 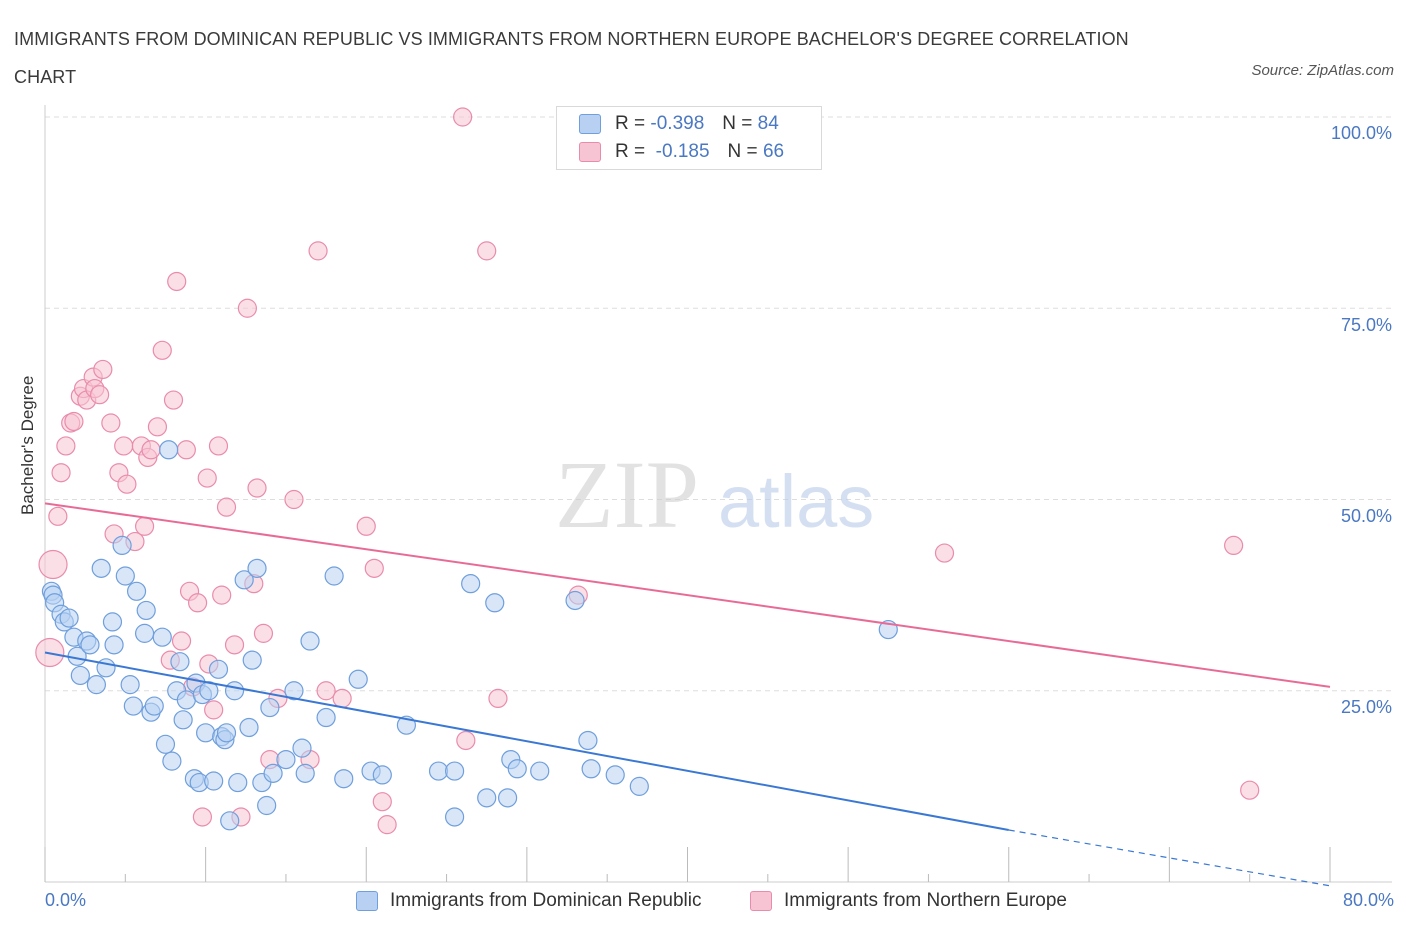 What do you see at coordinates (796, 501) in the screenshot?
I see `watermark-atlas: atlas` at bounding box center [796, 501].